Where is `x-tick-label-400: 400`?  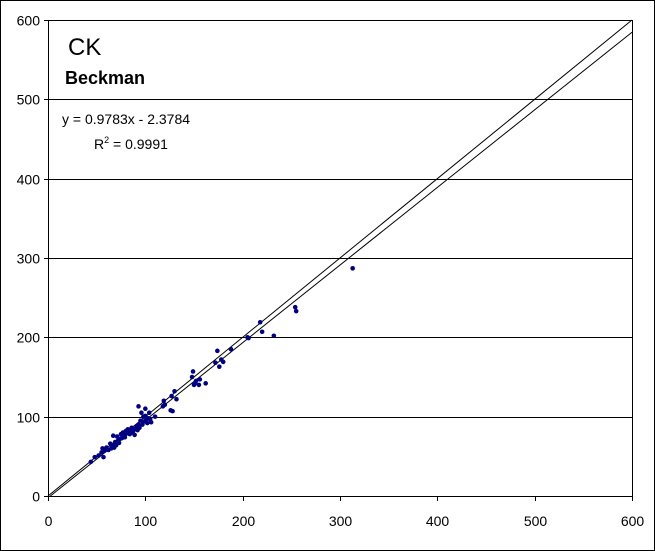
x-tick-label-400: 400 is located at coordinates (438, 521).